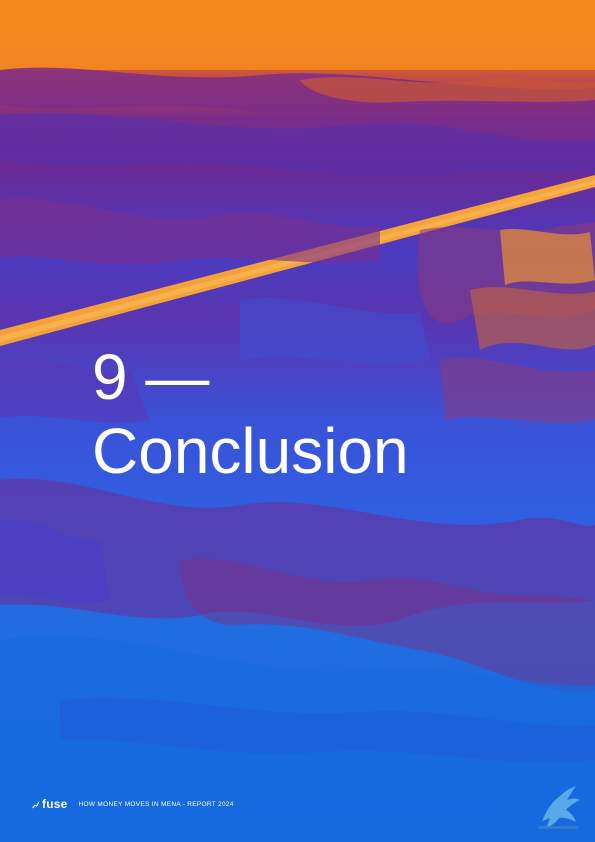  Describe the element at coordinates (559, 807) in the screenshot. I see `bird-watermark-icon` at that location.